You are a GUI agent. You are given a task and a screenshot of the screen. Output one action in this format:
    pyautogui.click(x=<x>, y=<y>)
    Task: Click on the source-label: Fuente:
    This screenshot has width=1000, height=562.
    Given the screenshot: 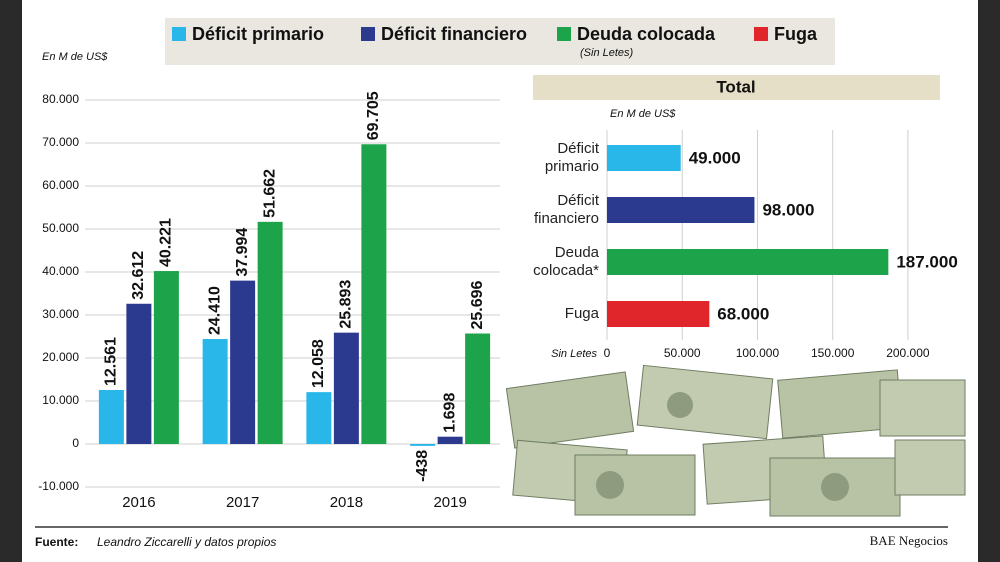 What is the action you would take?
    pyautogui.click(x=56, y=542)
    